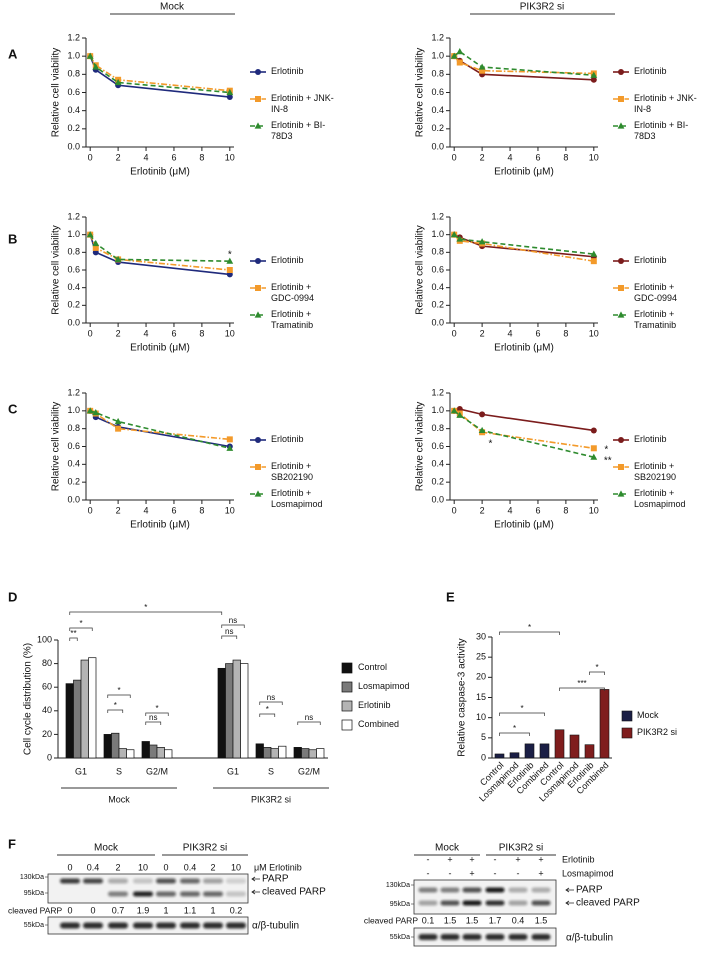  What do you see at coordinates (481, 636) in the screenshot?
I see `y-tick-label: 30` at bounding box center [481, 636].